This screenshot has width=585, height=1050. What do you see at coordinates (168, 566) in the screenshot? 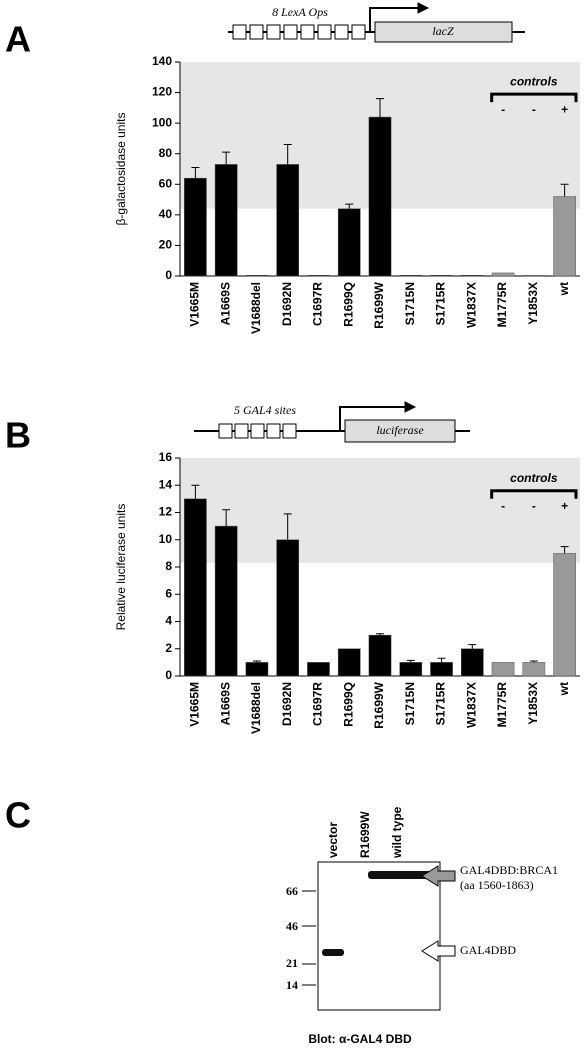
I see `y-tick-label: 8` at bounding box center [168, 566].